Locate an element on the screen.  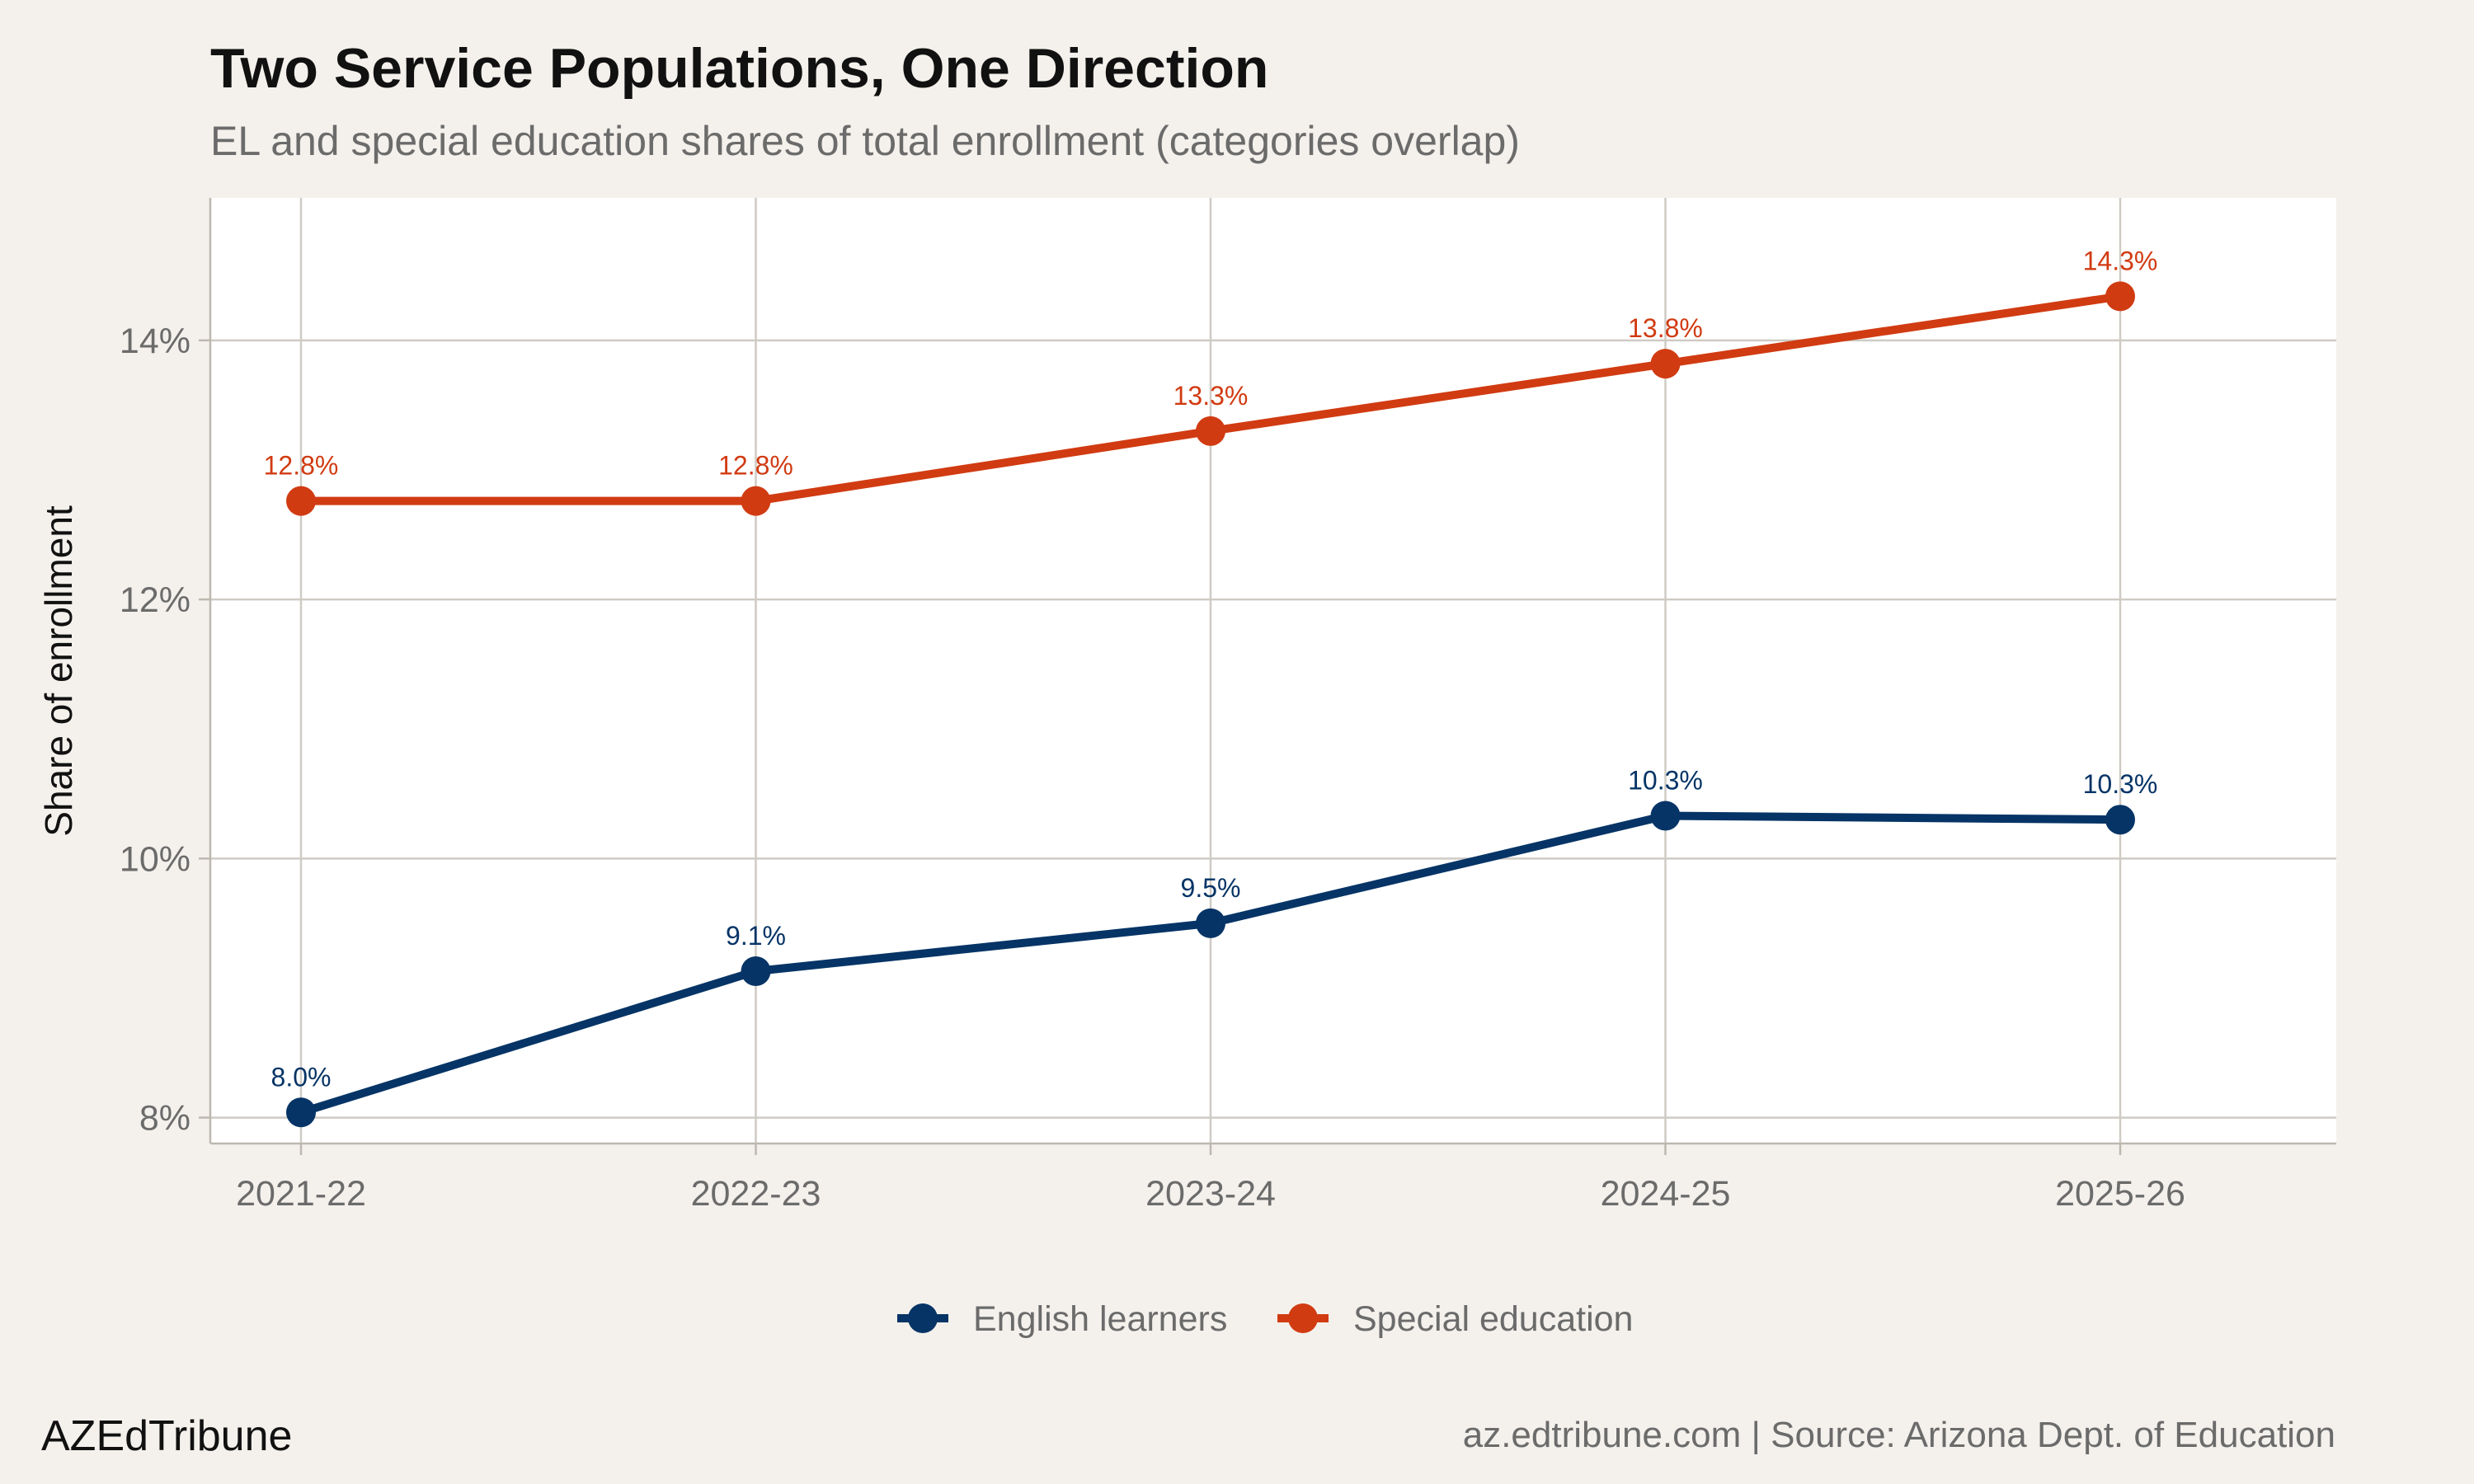
legend-label: Special education is located at coordinates (1493, 1319).